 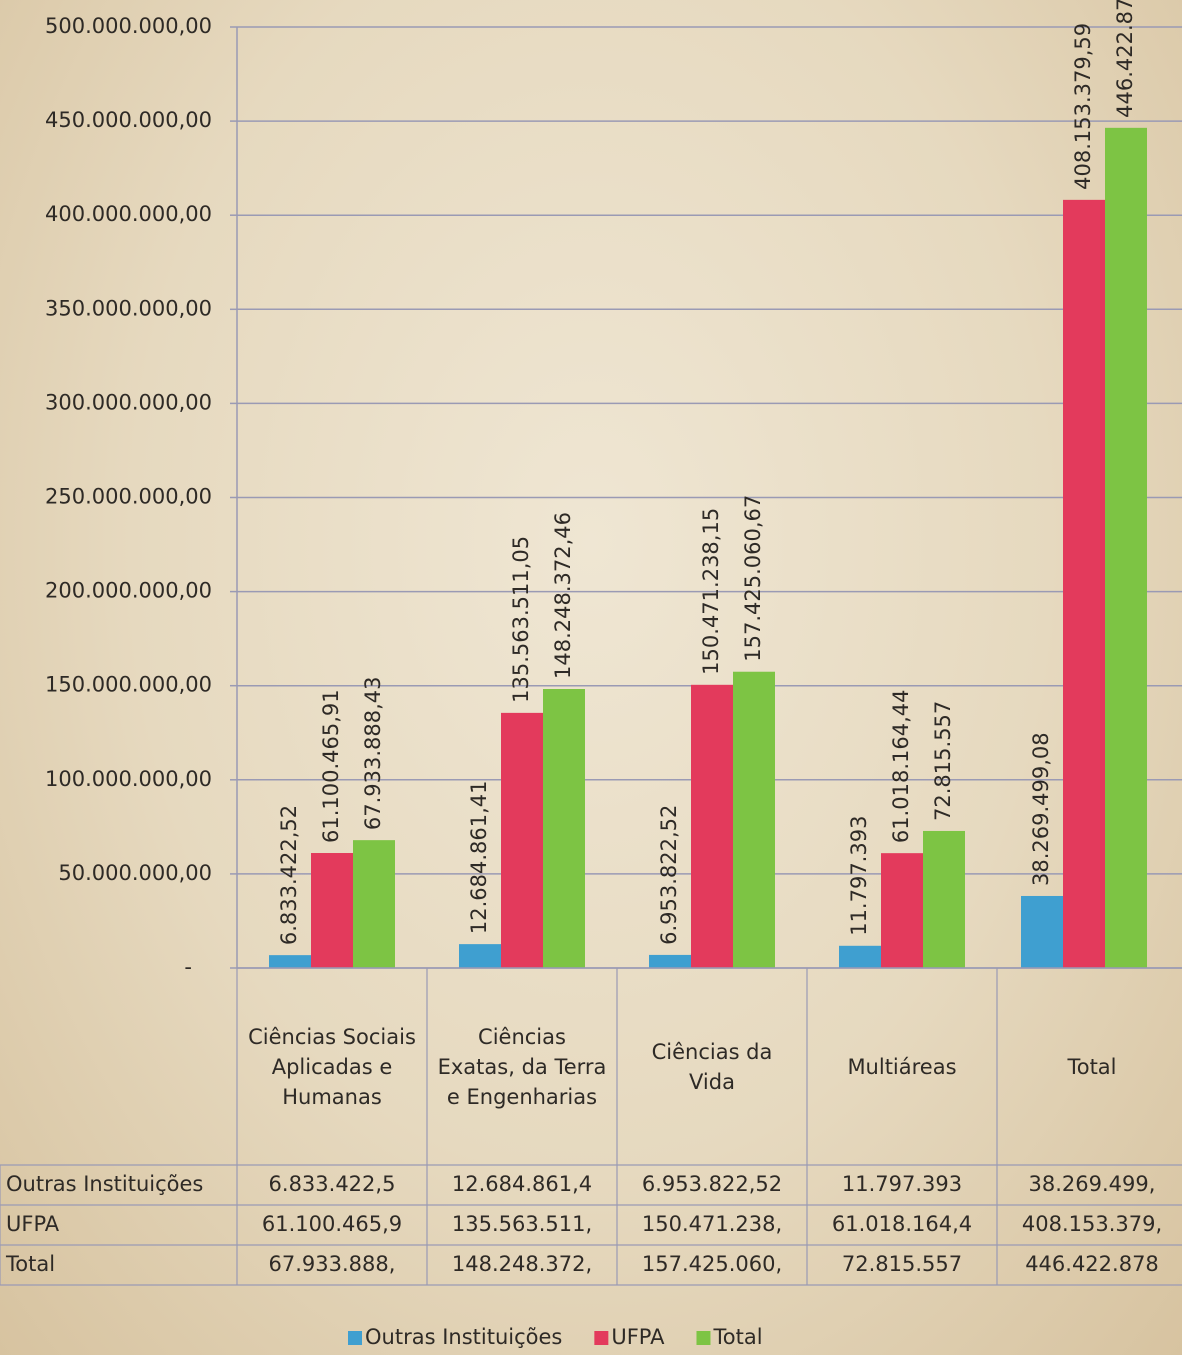 What do you see at coordinates (522, 1264) in the screenshot?
I see `table-cell: 148.248.372,` at bounding box center [522, 1264].